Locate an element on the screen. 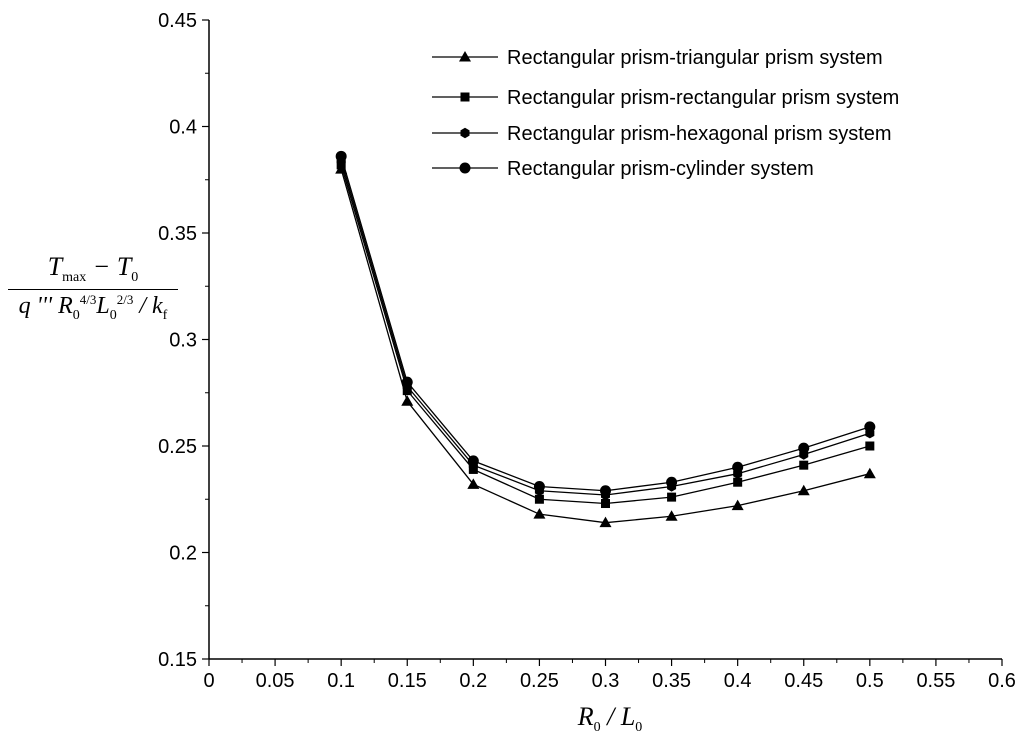  x-tick-label: 0.05 is located at coordinates (275, 681).